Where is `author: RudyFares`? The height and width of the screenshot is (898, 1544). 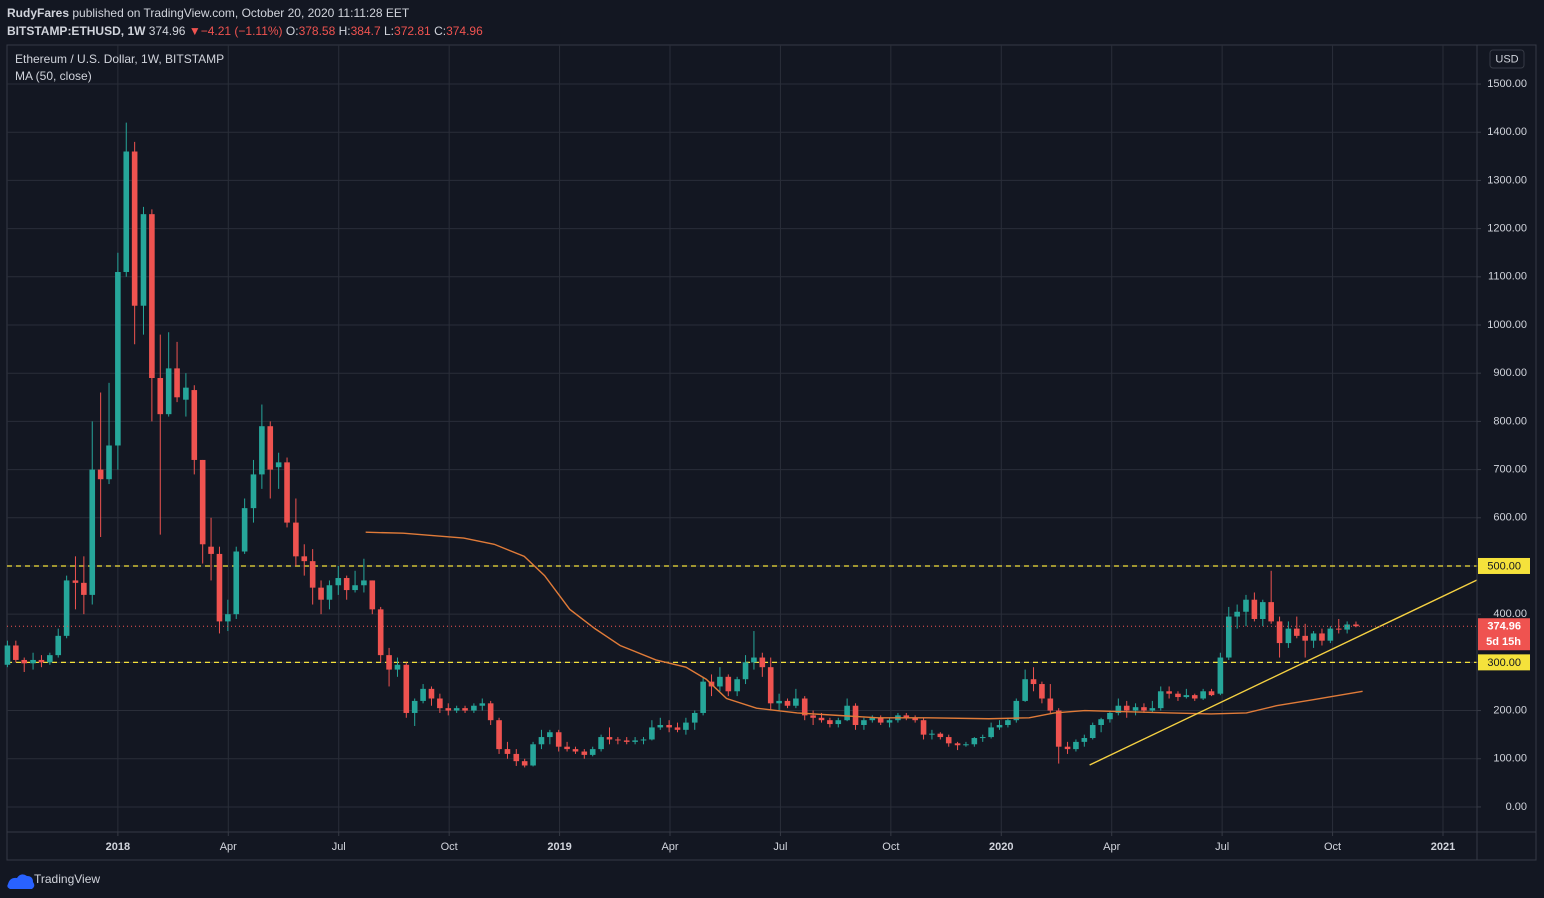 author: RudyFares is located at coordinates (38, 13).